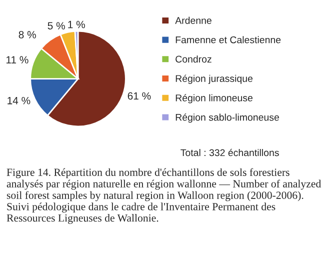  I want to click on data-label: 1 %, so click(76, 24).